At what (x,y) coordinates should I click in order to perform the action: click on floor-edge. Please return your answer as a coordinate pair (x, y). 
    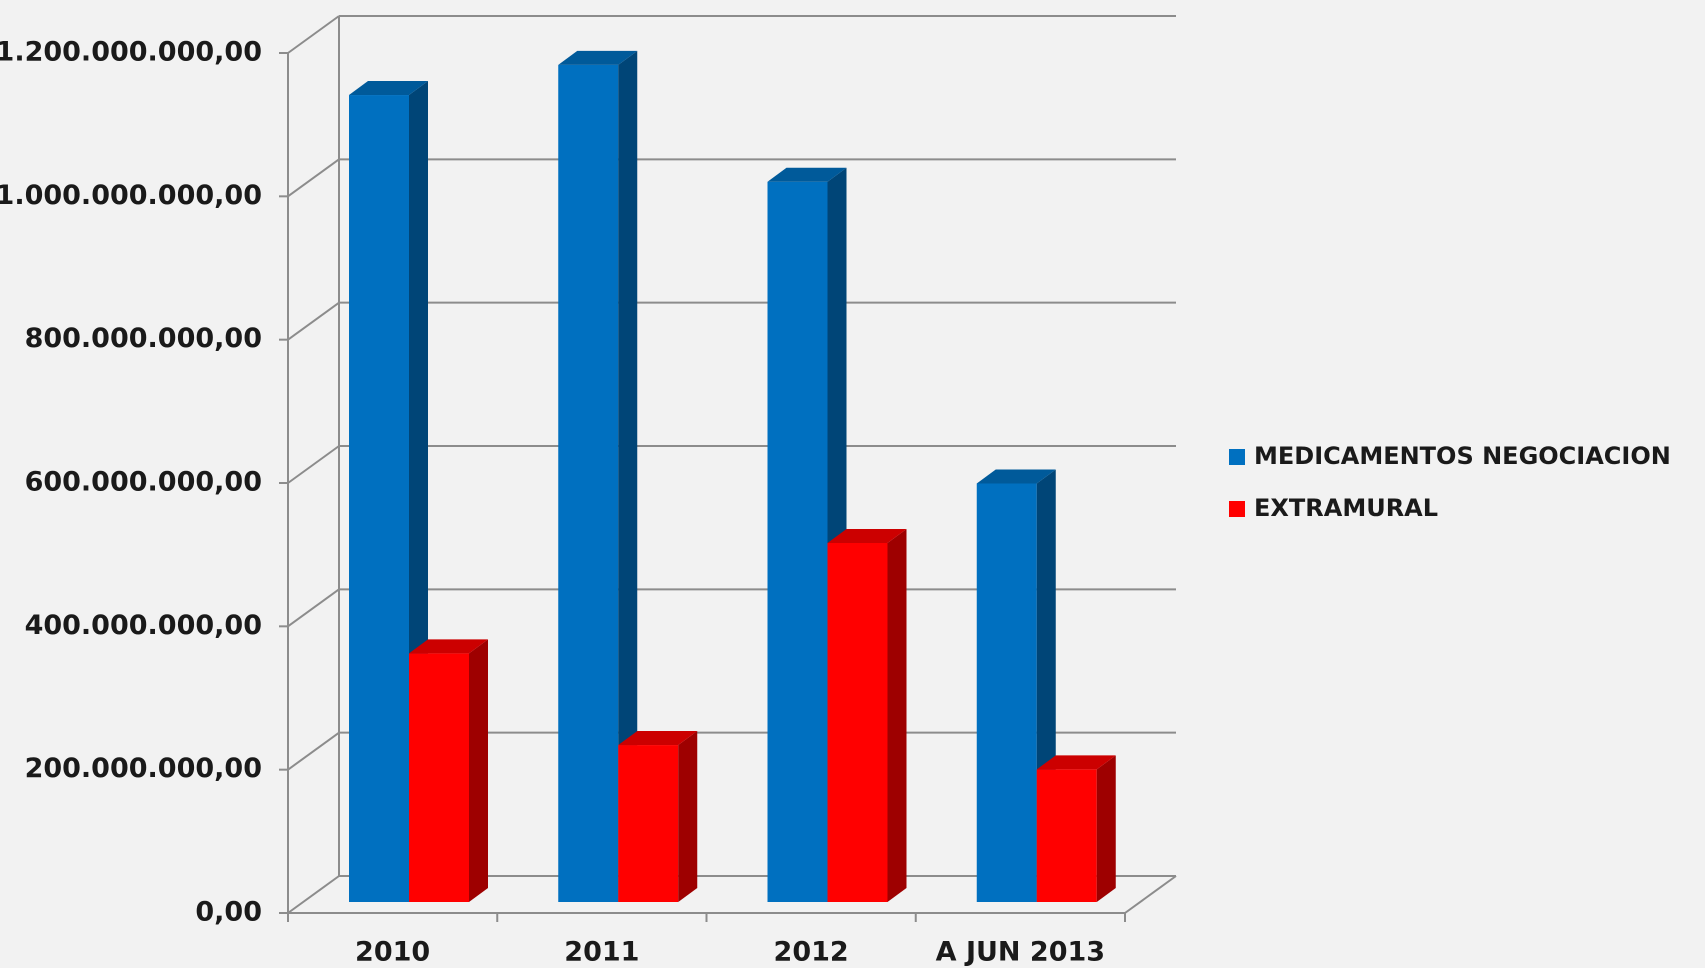
    Looking at the image, I should click on (1150, 894).